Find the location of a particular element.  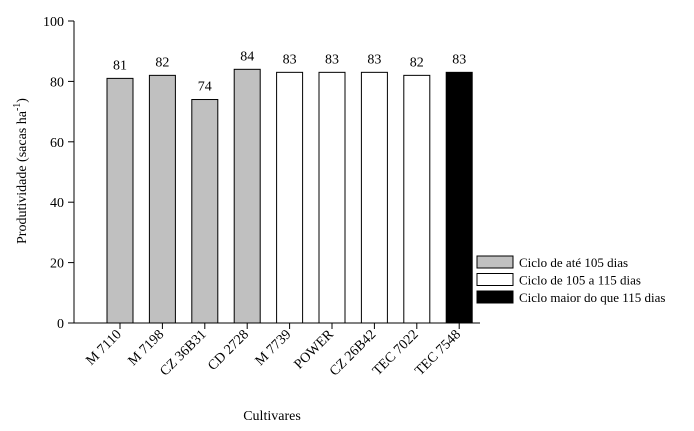

y-tick-label: 80 is located at coordinates (57, 82).